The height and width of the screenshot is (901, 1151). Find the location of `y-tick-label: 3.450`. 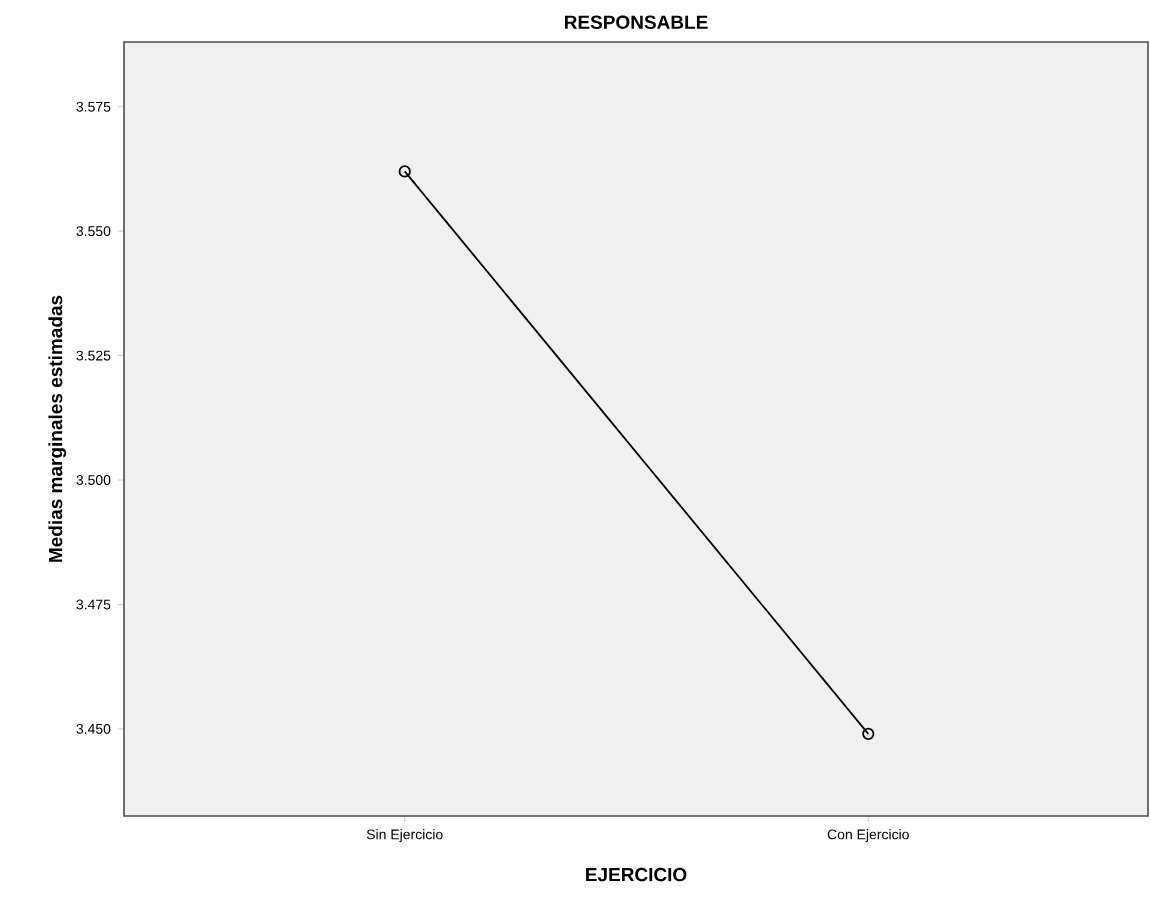

y-tick-label: 3.450 is located at coordinates (93, 728).